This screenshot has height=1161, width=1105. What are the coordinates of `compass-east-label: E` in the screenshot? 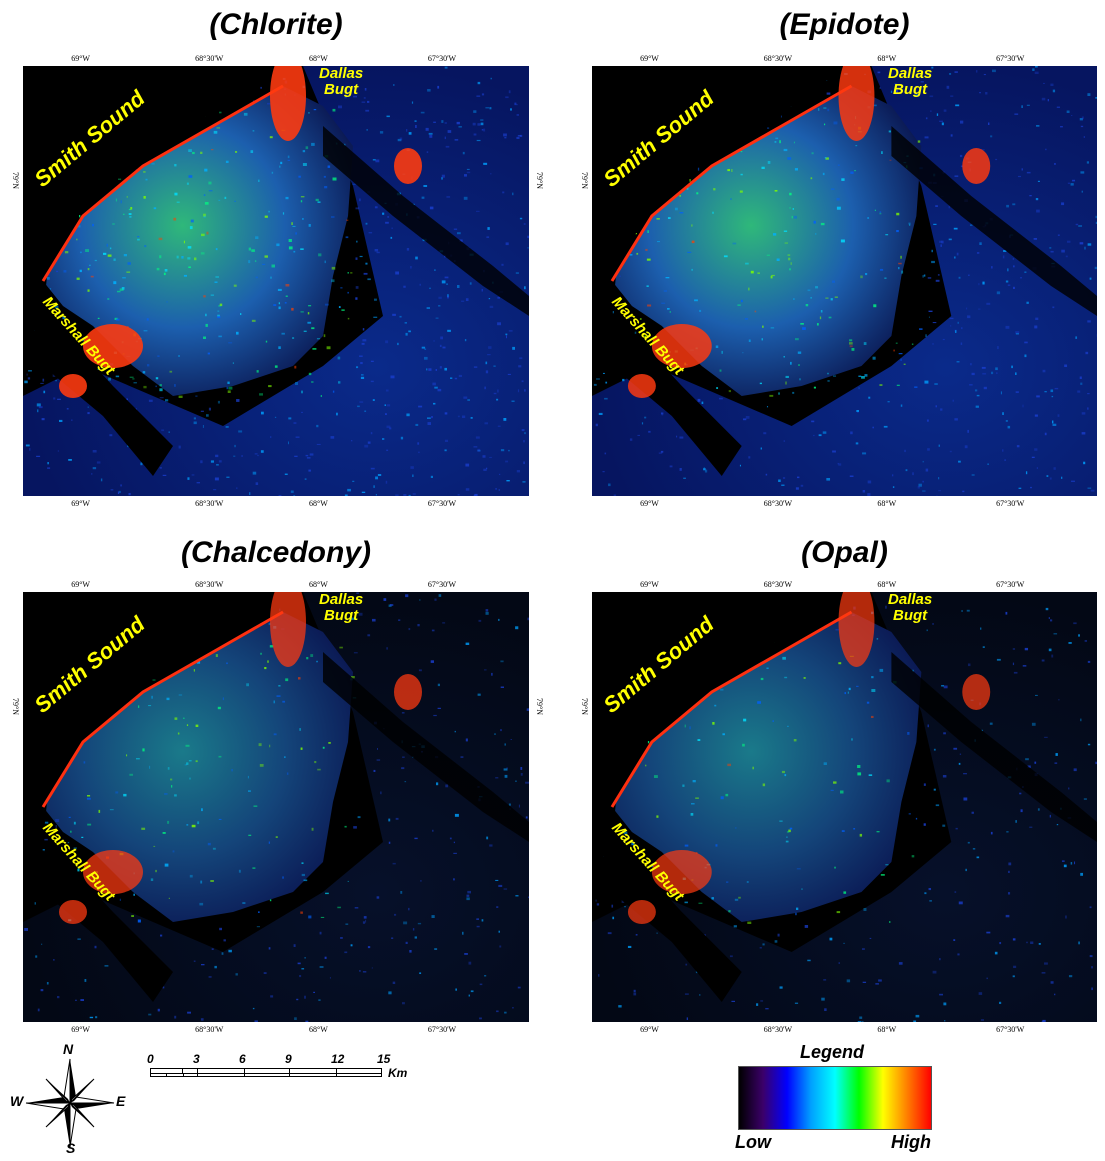 It's located at (120, 1101).